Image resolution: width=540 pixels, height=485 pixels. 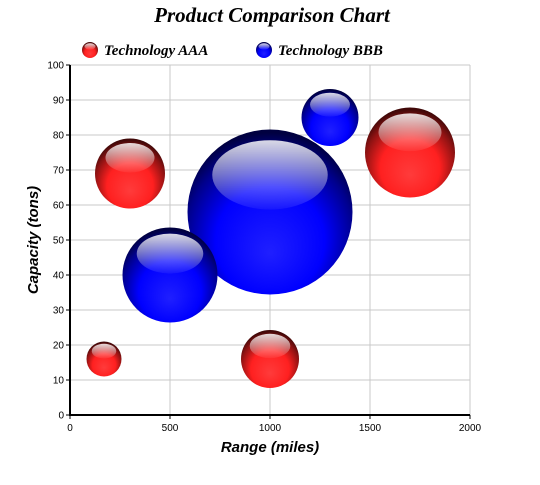 What do you see at coordinates (59, 136) in the screenshot?
I see `y-tick-label: 80` at bounding box center [59, 136].